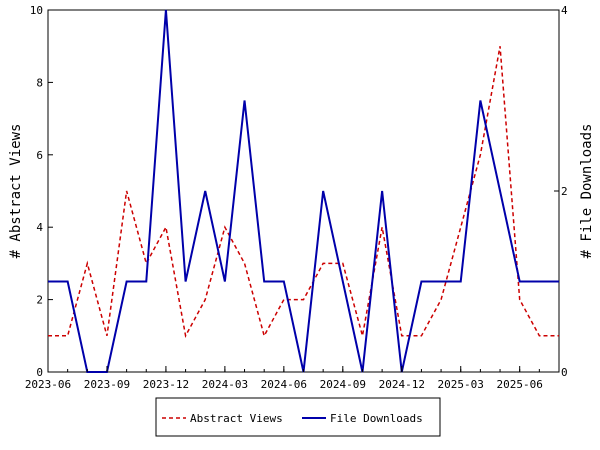  I want to click on y-right-tick-label: 2, so click(564, 191).